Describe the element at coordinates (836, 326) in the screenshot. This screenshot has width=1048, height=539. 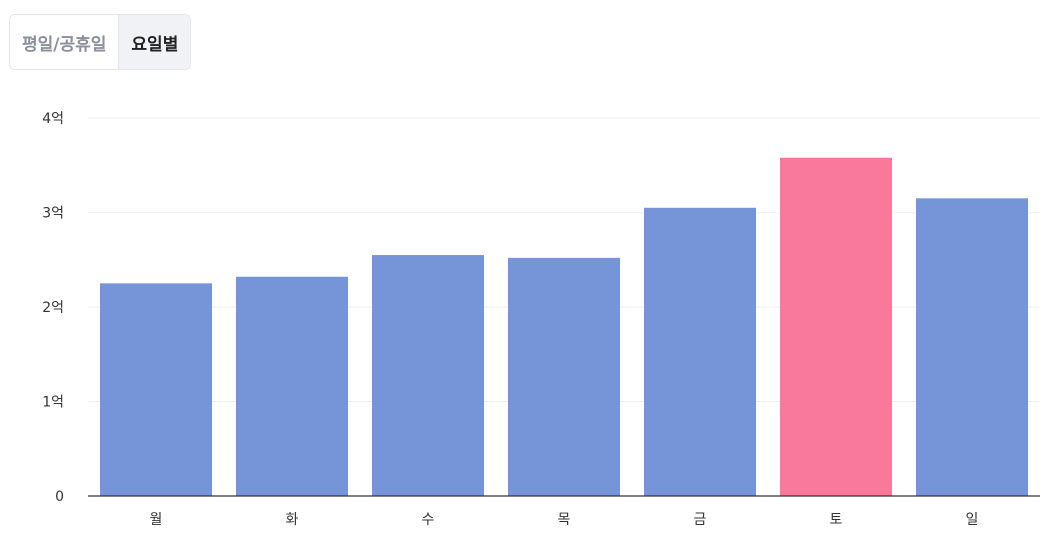
I see `bar-토` at that location.